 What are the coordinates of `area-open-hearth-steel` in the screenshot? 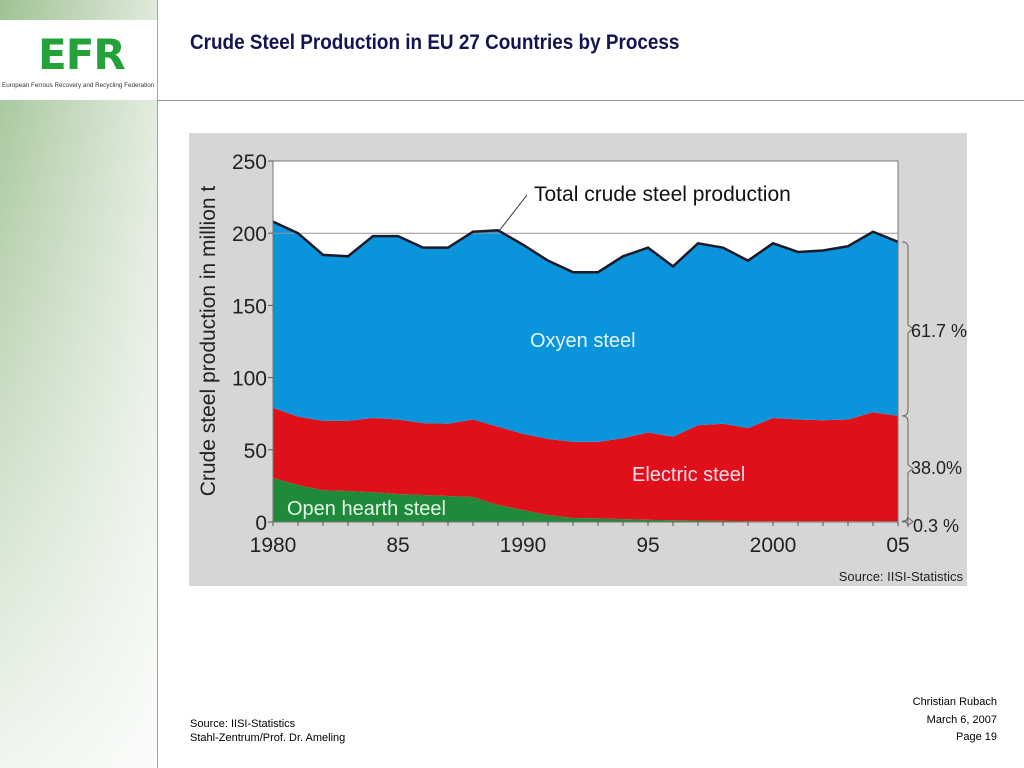 It's located at (585, 499).